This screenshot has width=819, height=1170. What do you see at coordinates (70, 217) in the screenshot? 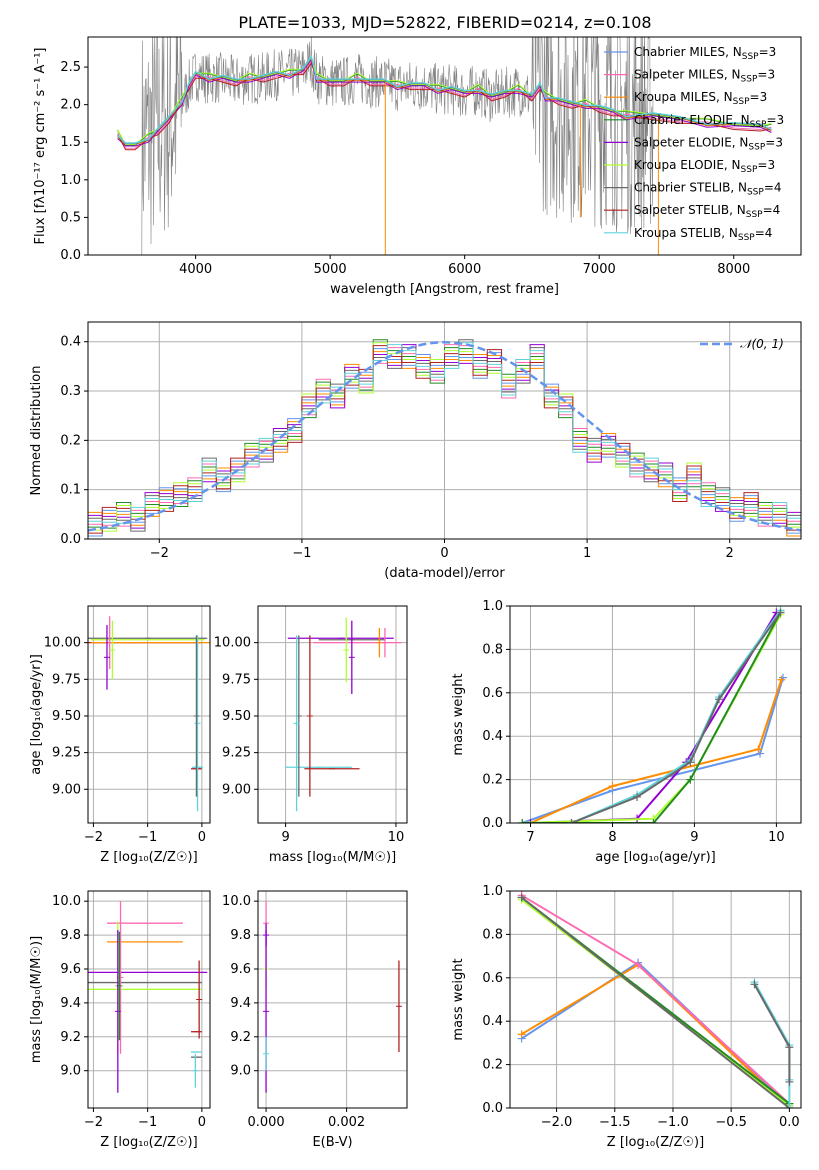
I see `y-tick-label: 0.5` at bounding box center [70, 217].